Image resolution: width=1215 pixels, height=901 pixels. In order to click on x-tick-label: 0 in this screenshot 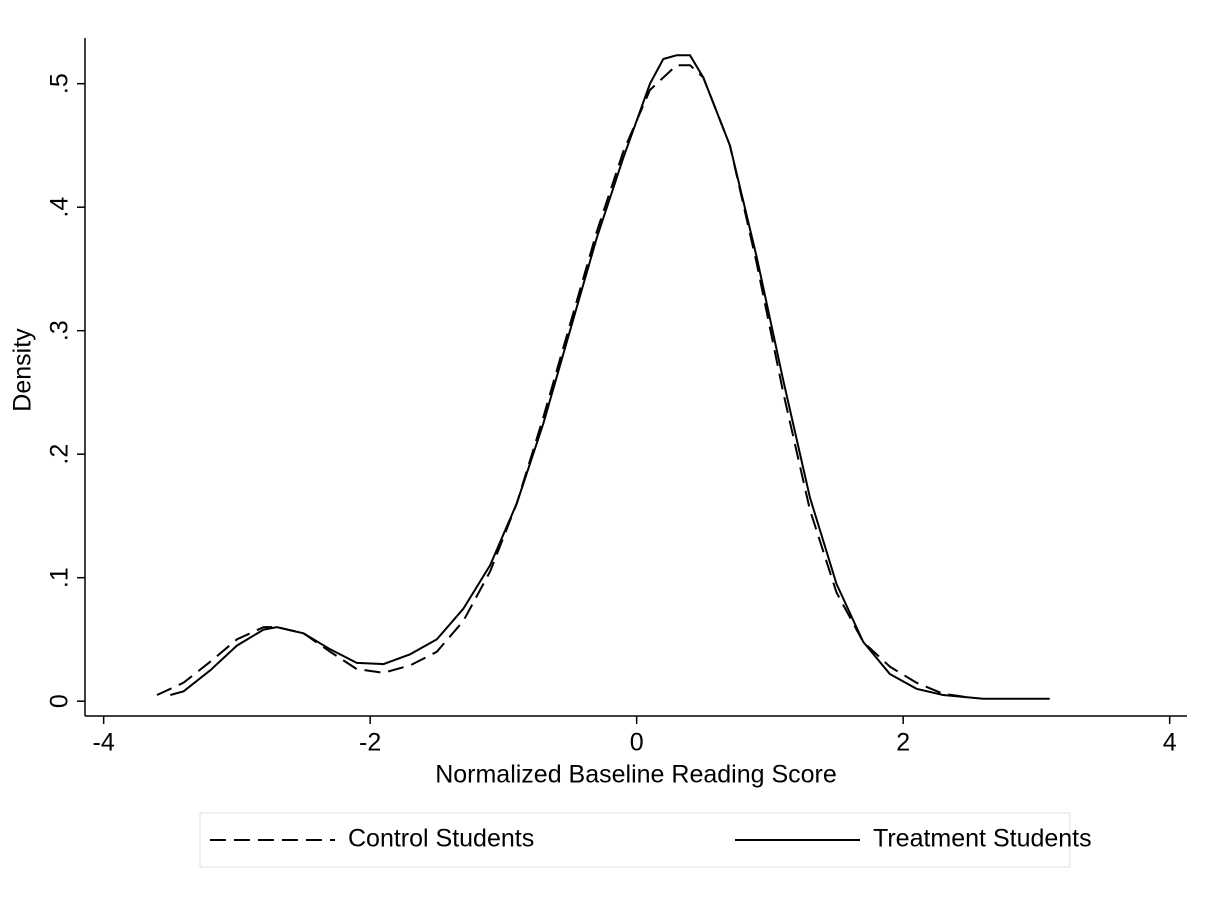, I will do `click(637, 743)`.